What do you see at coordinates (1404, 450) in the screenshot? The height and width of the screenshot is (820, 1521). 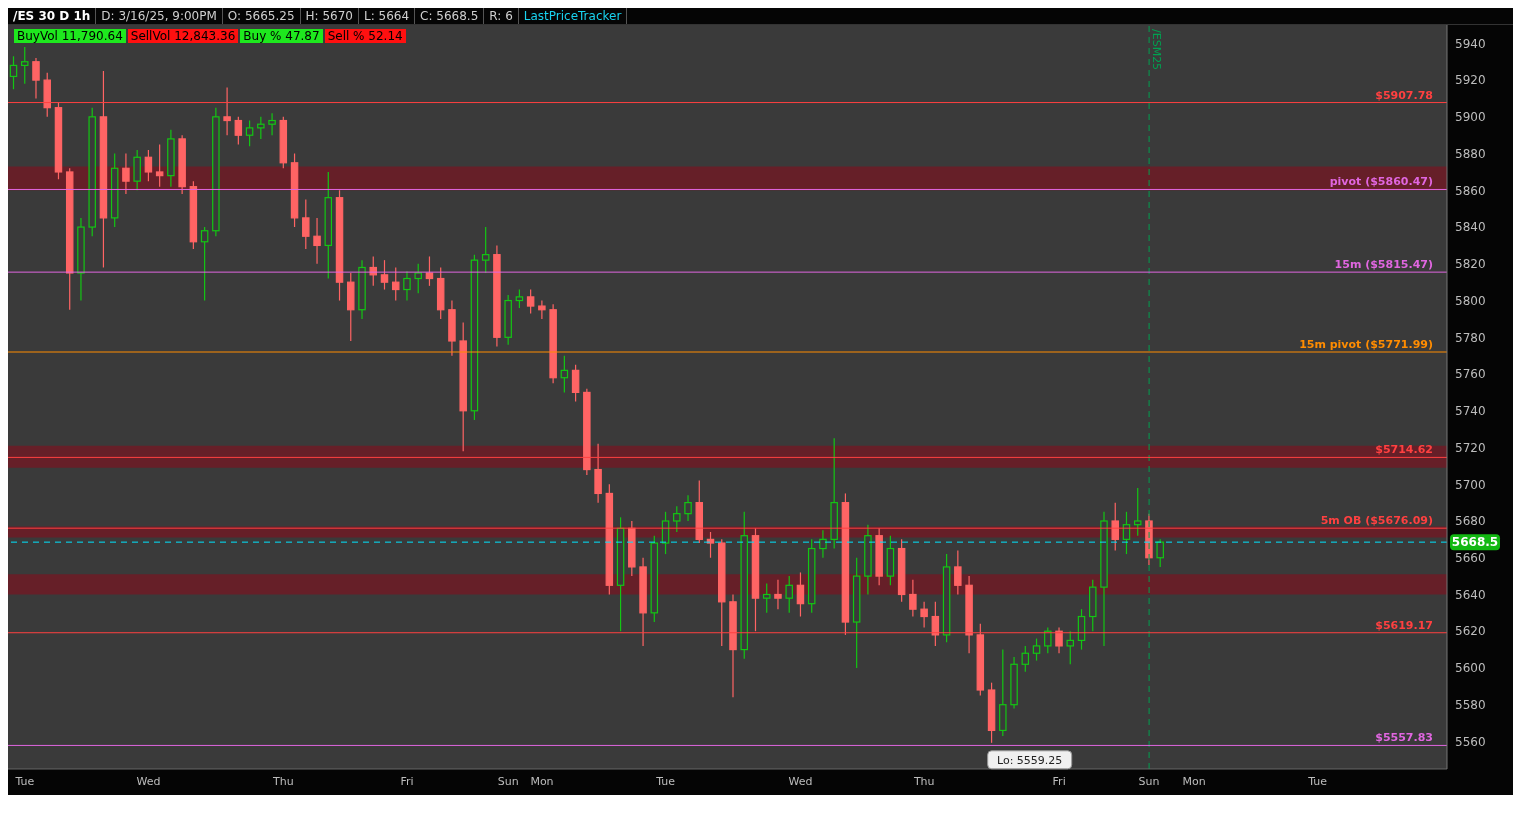 I see `ref-line-label: $5714.62` at bounding box center [1404, 450].